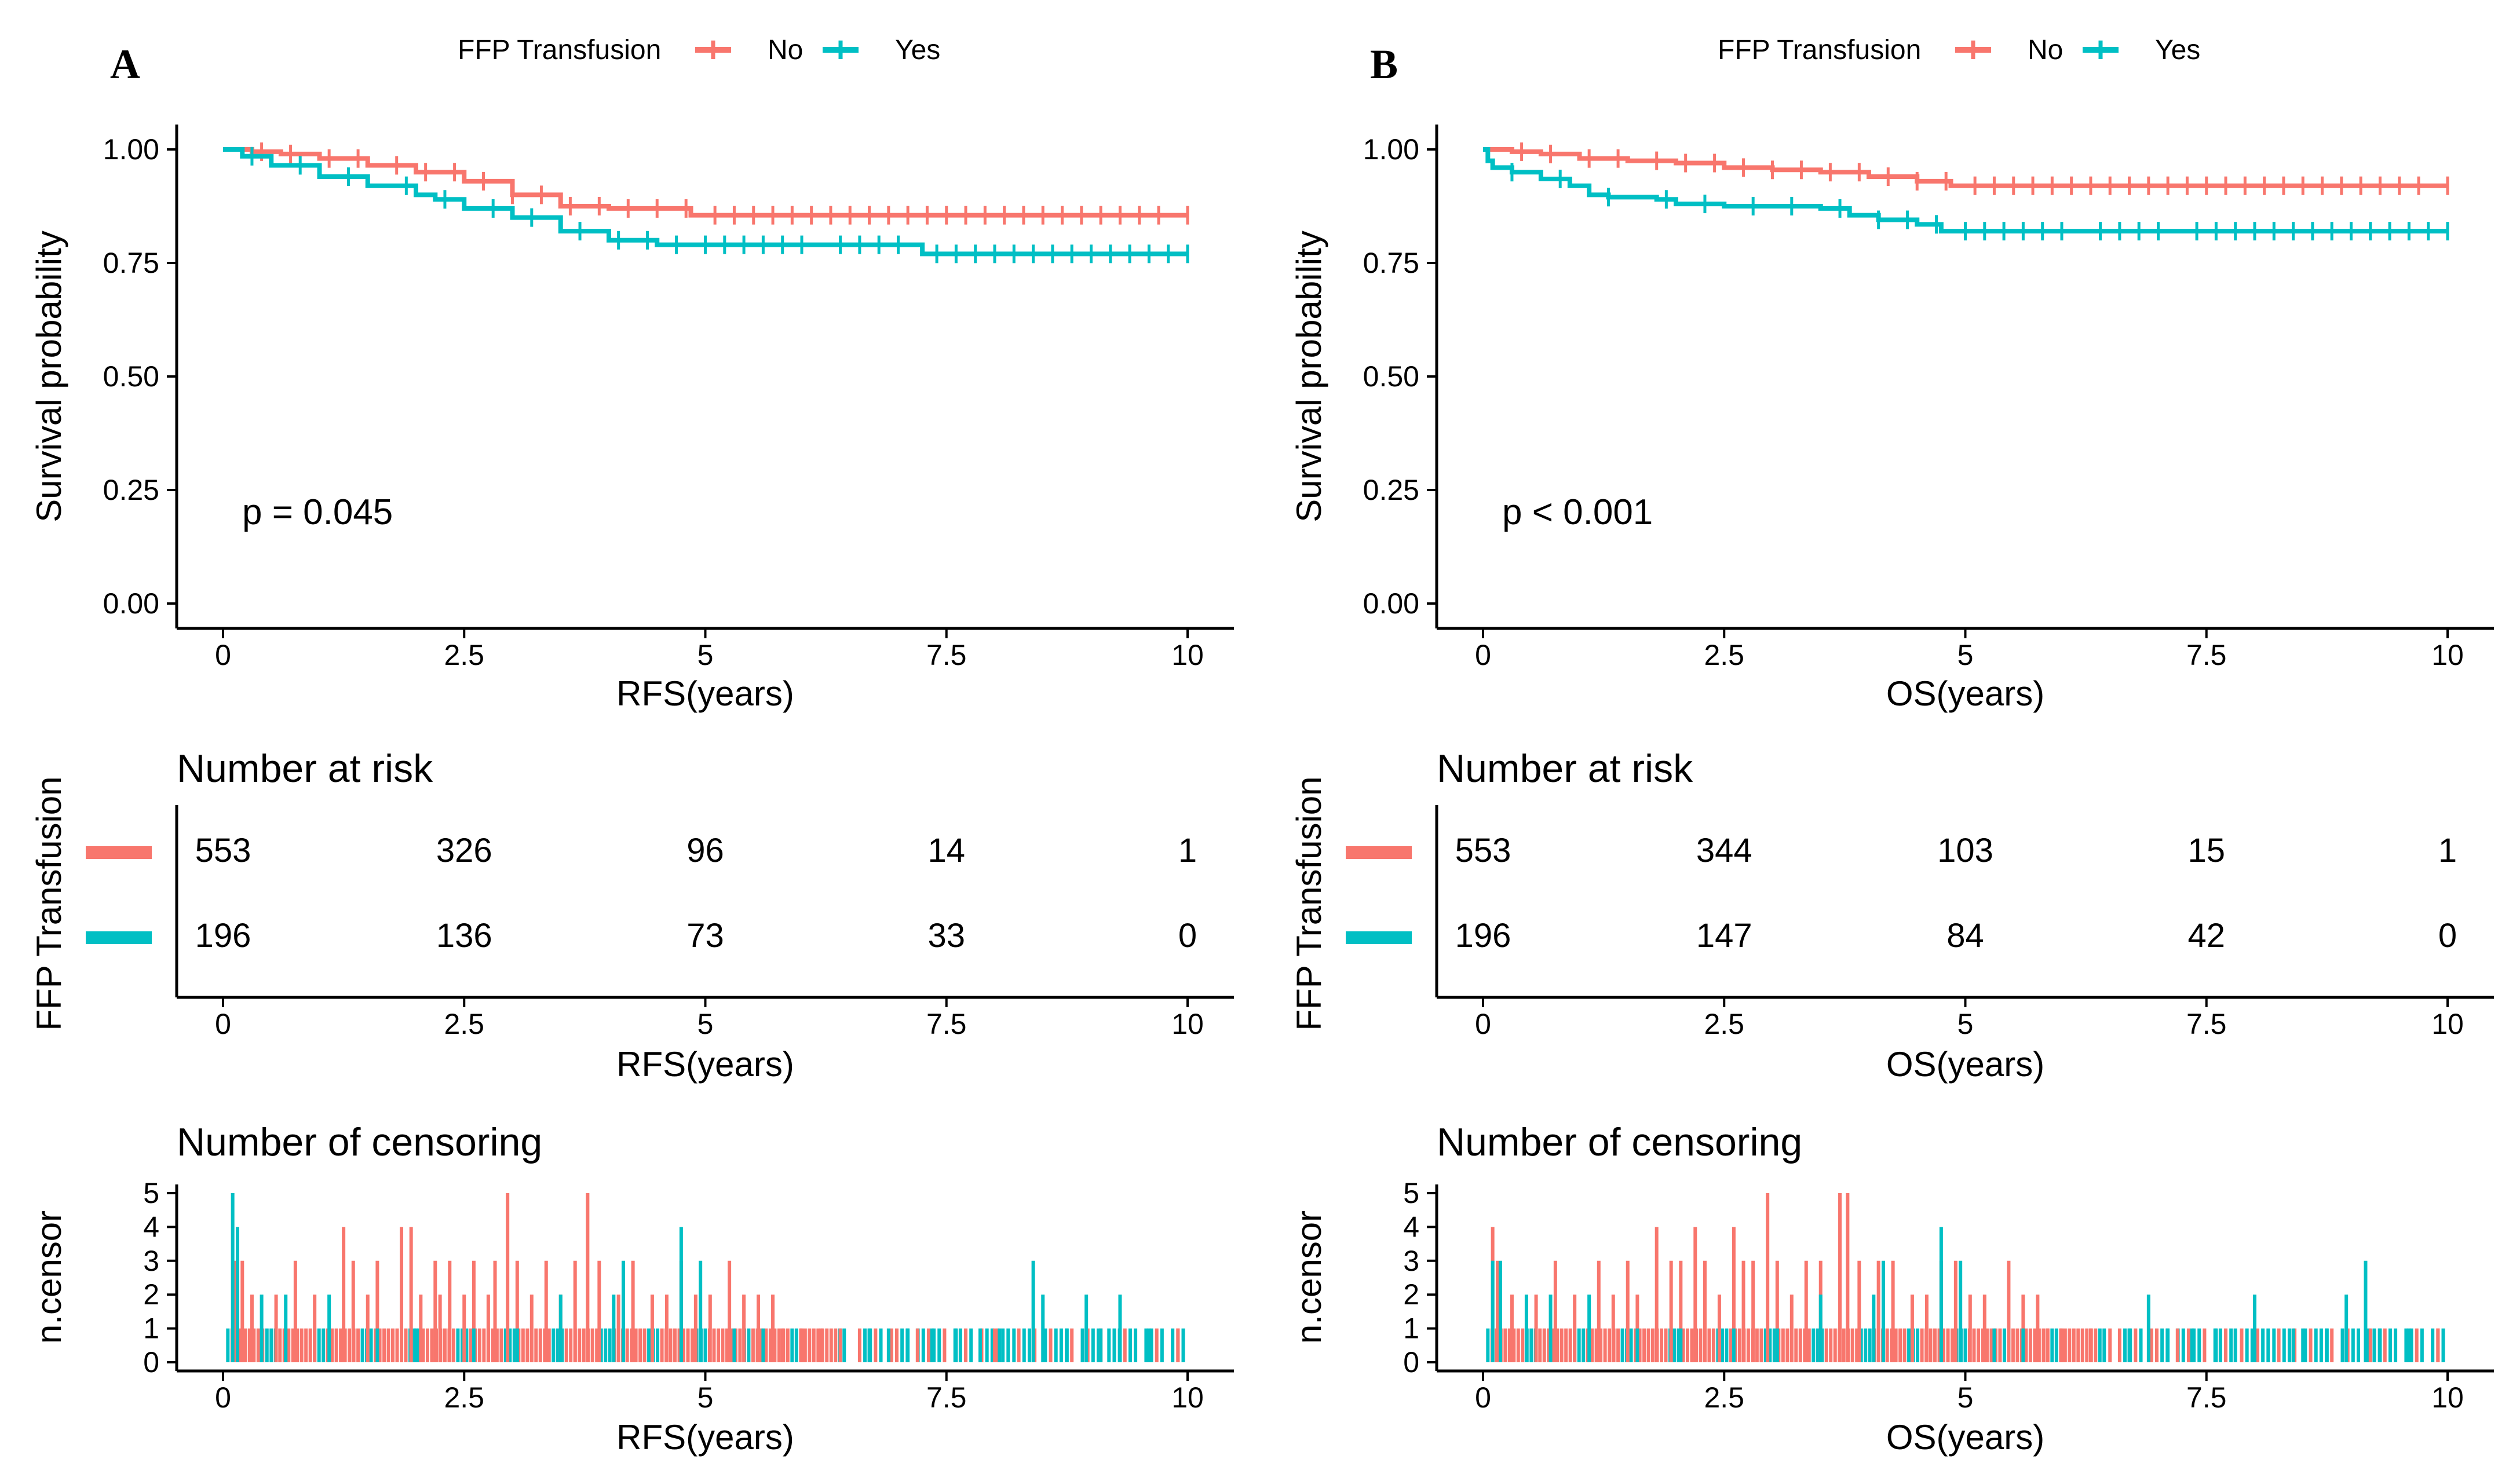  I want to click on risk-table-value-yes: 42, so click(2206, 936).